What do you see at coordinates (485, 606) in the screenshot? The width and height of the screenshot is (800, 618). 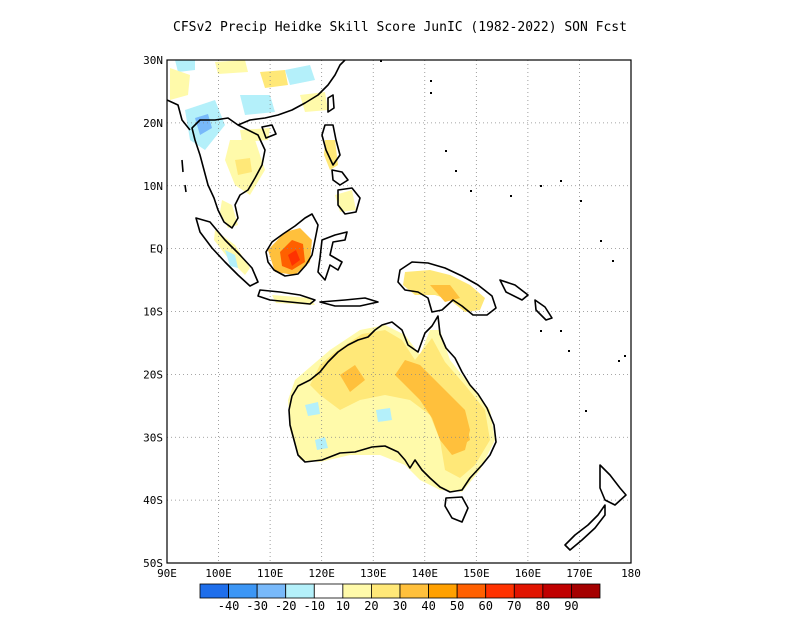 I see `colorbar-label: 60` at bounding box center [485, 606].